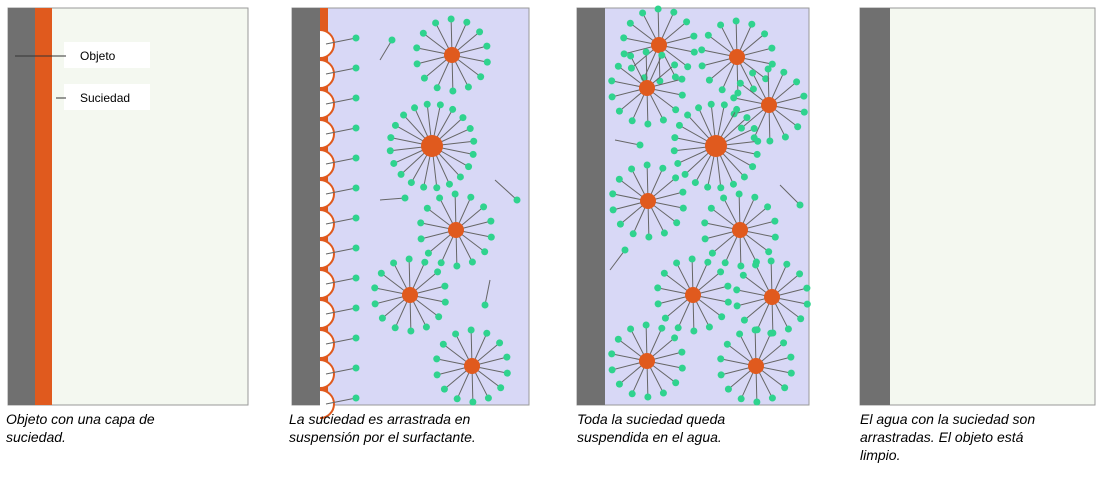 The image size is (1114, 477). I want to click on label: Objeto, so click(98, 56).